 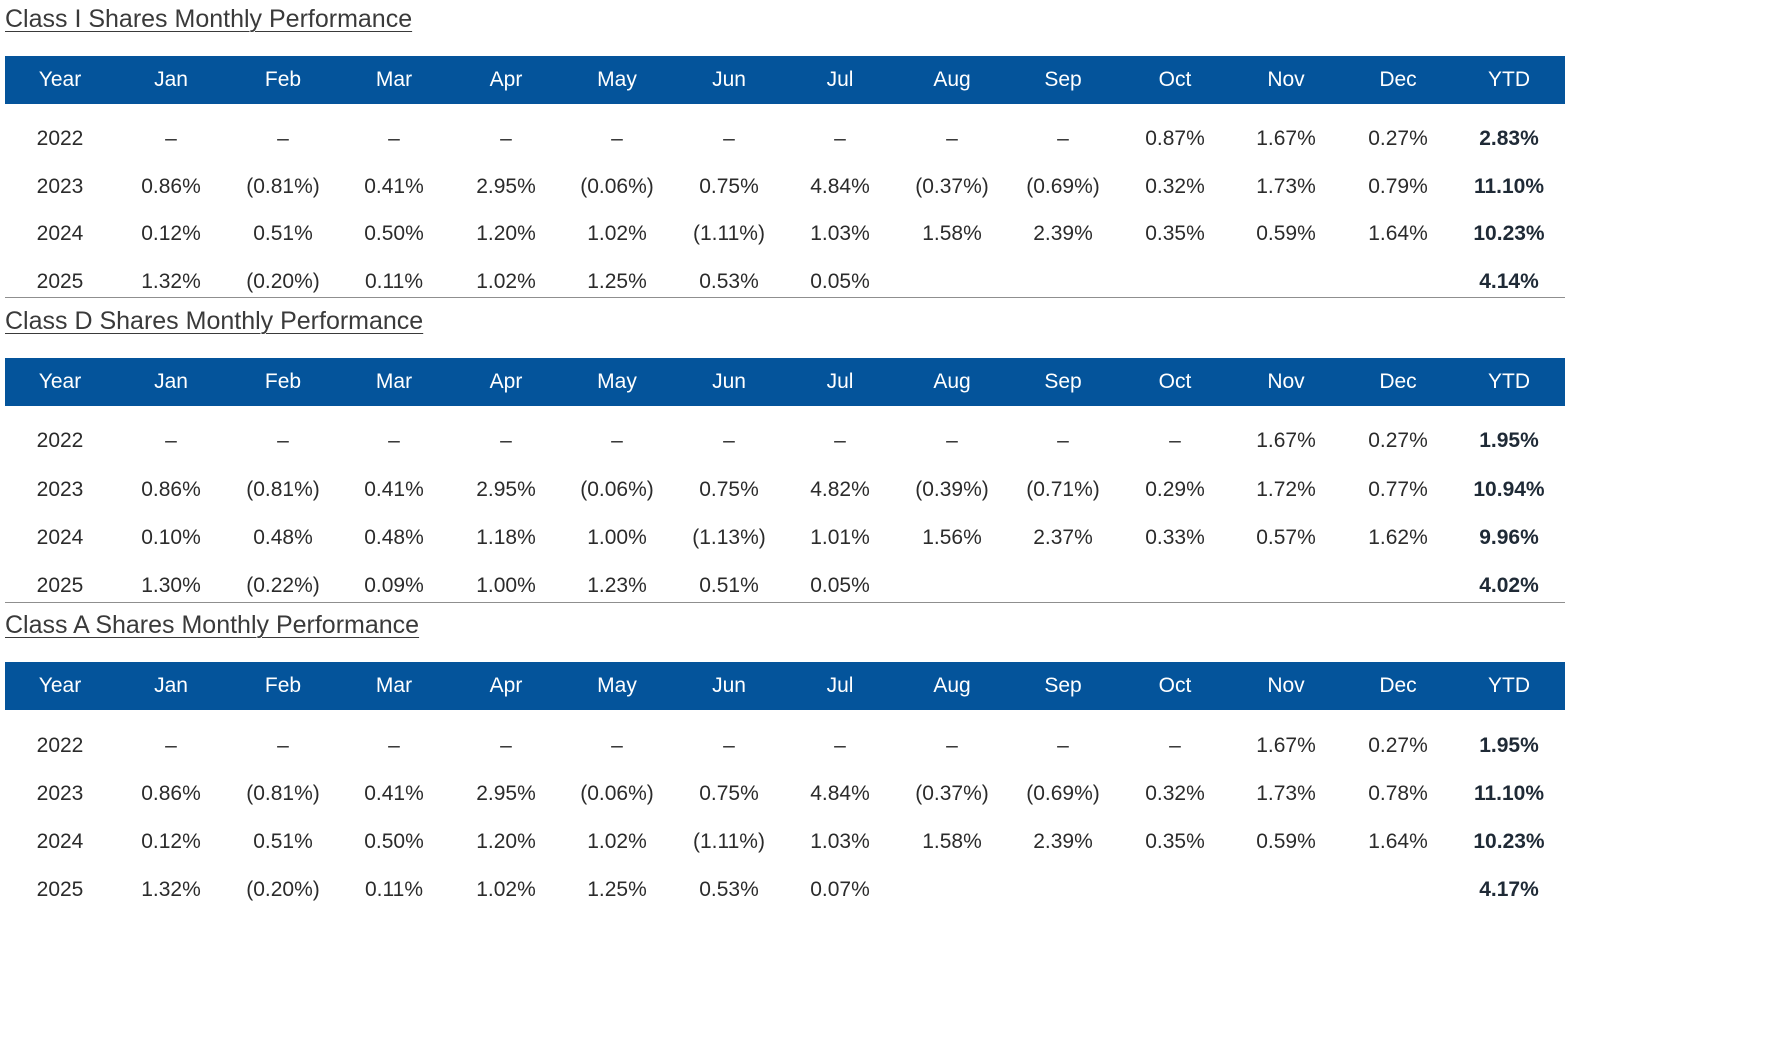 What do you see at coordinates (283, 685) in the screenshot?
I see `column-header-feb: Feb` at bounding box center [283, 685].